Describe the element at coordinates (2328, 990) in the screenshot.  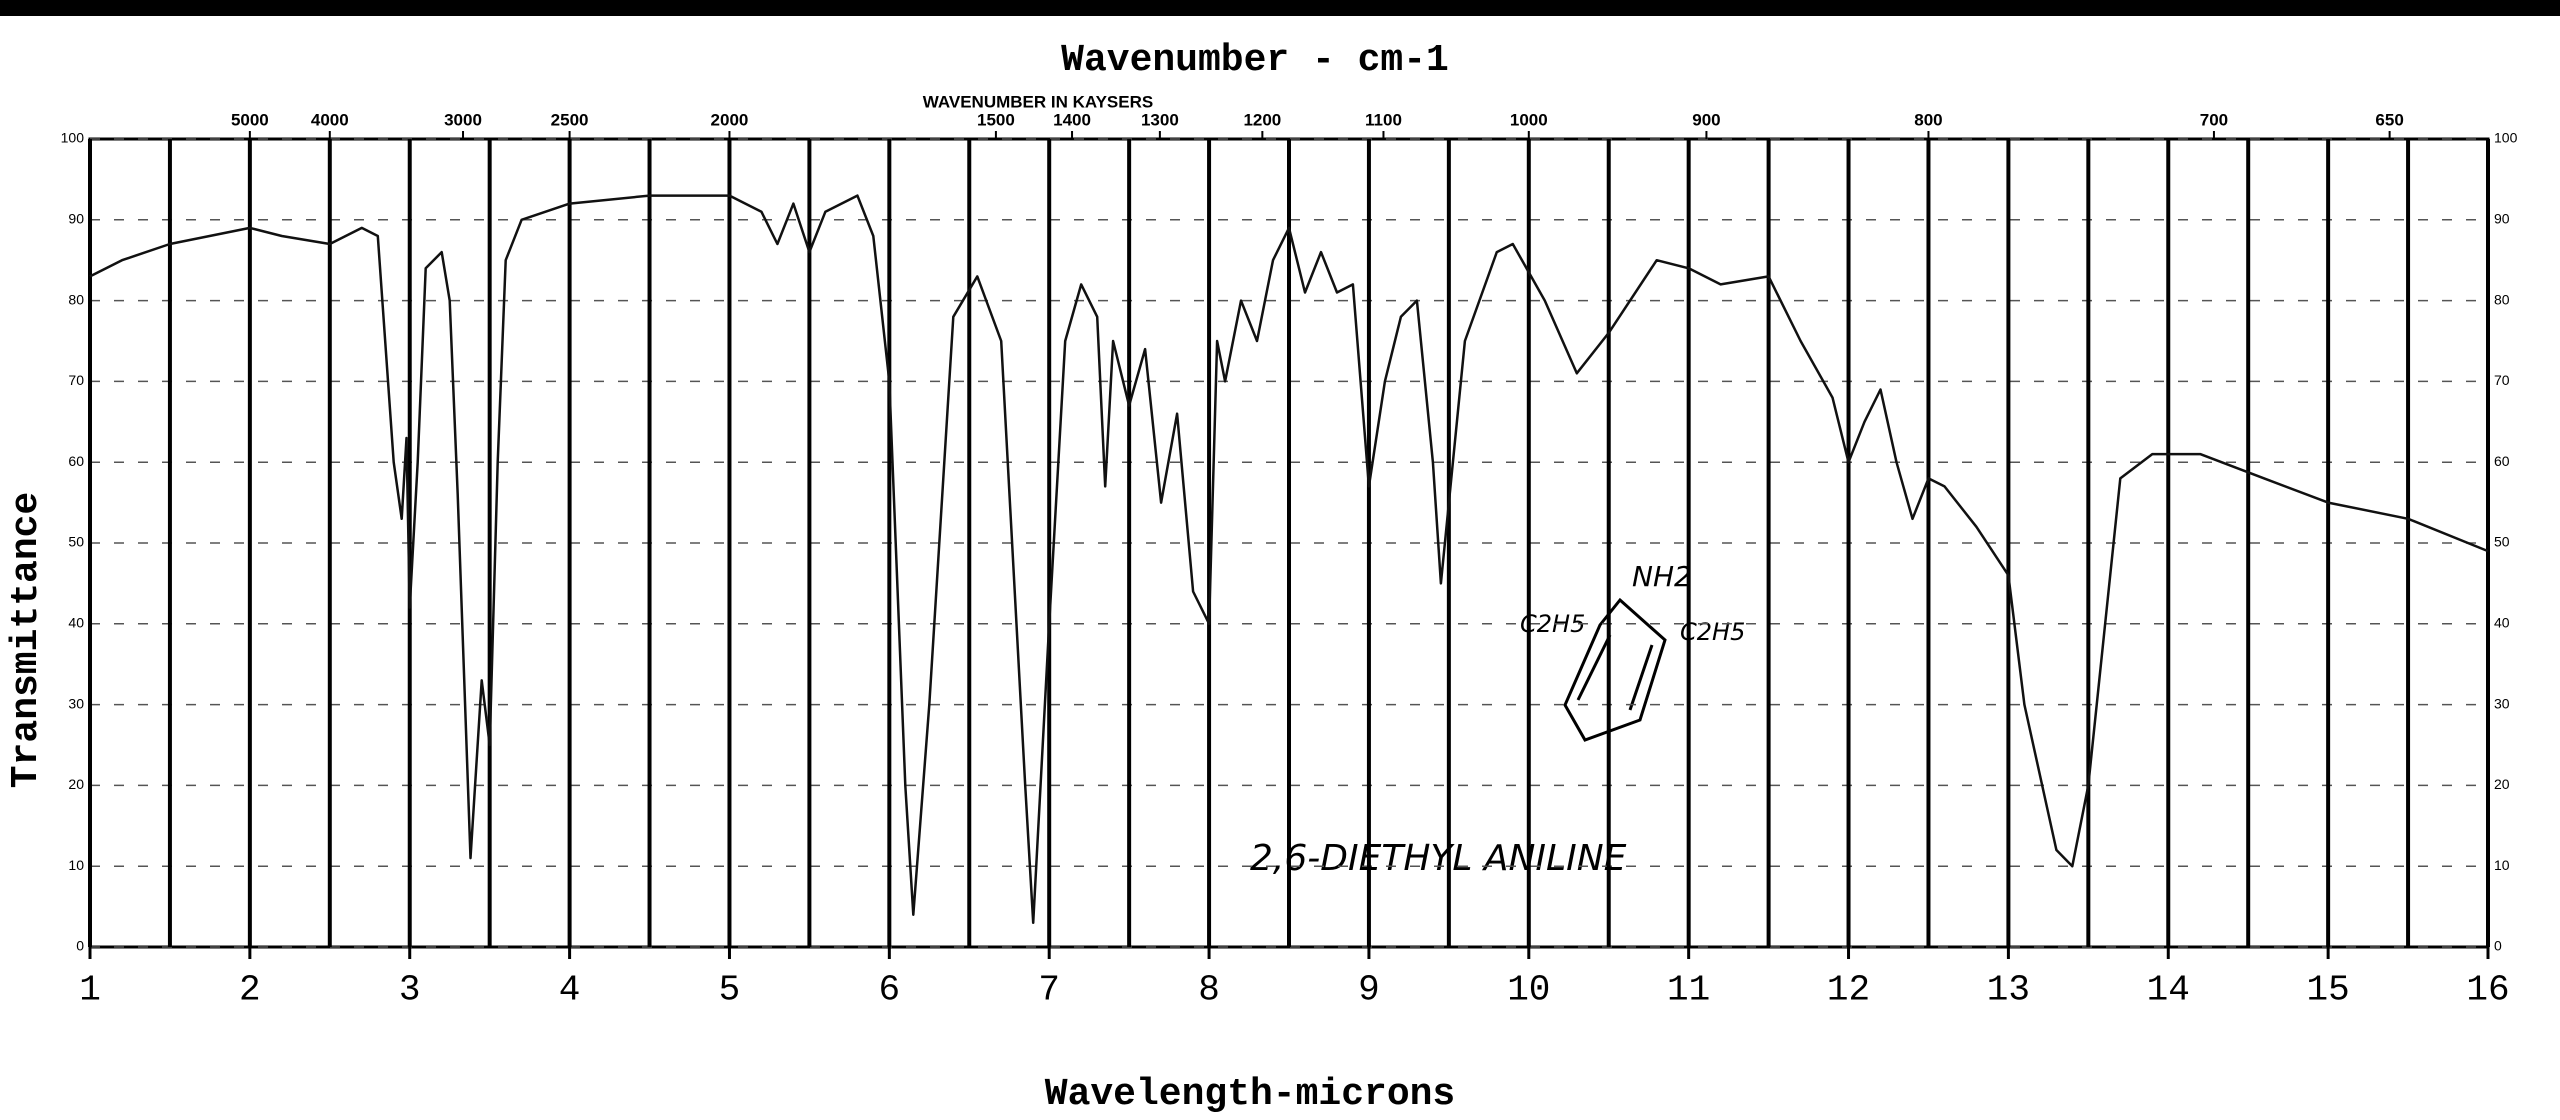
I see `x-tick-label: 15` at that location.